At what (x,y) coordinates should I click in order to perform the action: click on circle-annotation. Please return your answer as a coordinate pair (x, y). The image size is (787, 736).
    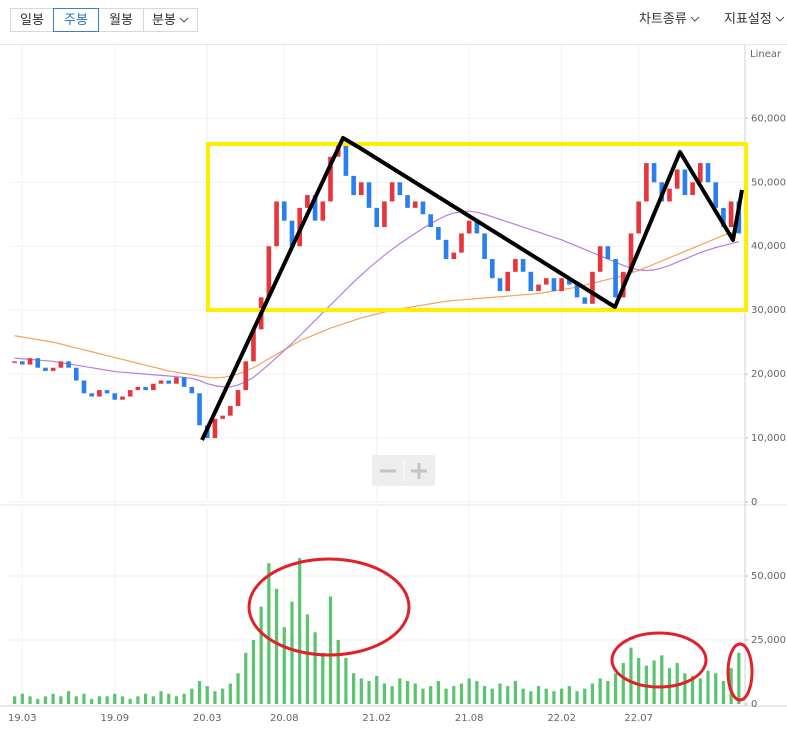
    Looking at the image, I should click on (329, 607).